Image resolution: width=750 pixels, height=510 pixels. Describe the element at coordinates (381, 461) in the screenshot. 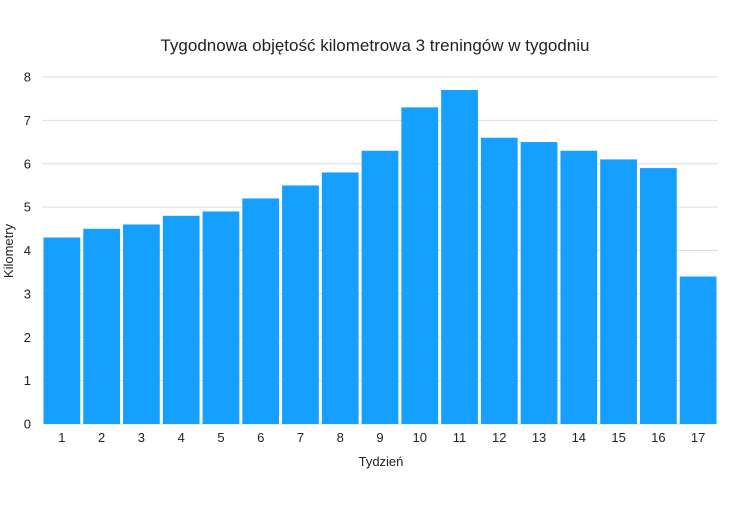

I see `x-axis-label: Tydzień` at that location.